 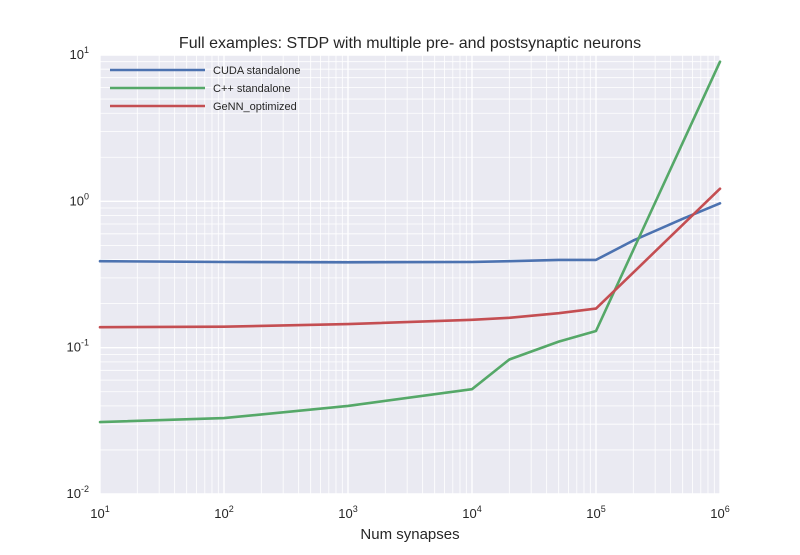 What do you see at coordinates (99, 512) in the screenshot?
I see `x-tick-label: 10¹` at bounding box center [99, 512].